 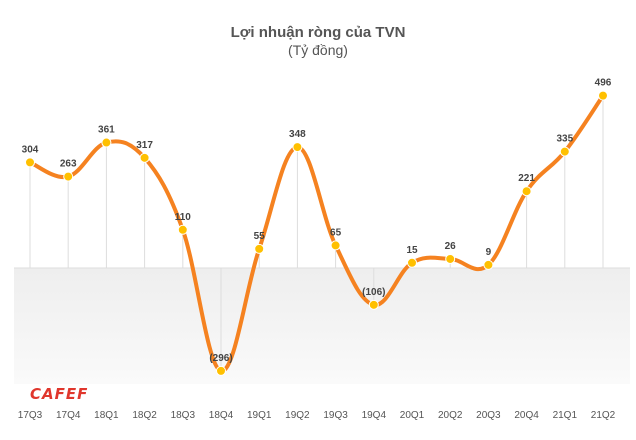 I want to click on x-tick-label: 18Q1, so click(x=106, y=415).